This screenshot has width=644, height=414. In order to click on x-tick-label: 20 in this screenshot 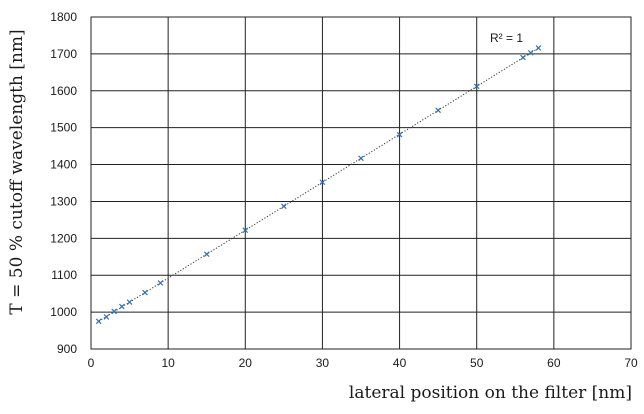, I will do `click(246, 363)`.